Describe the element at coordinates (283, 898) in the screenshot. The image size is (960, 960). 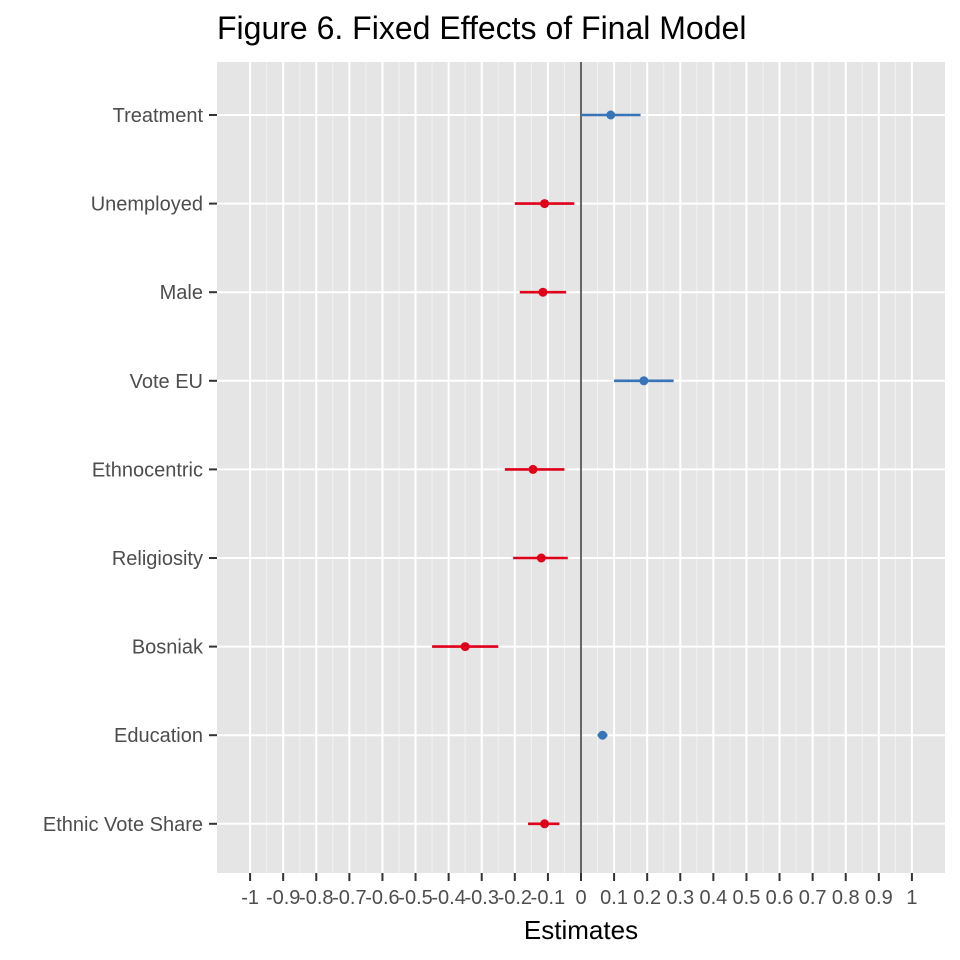
I see `x-tick-label: -0.9` at that location.